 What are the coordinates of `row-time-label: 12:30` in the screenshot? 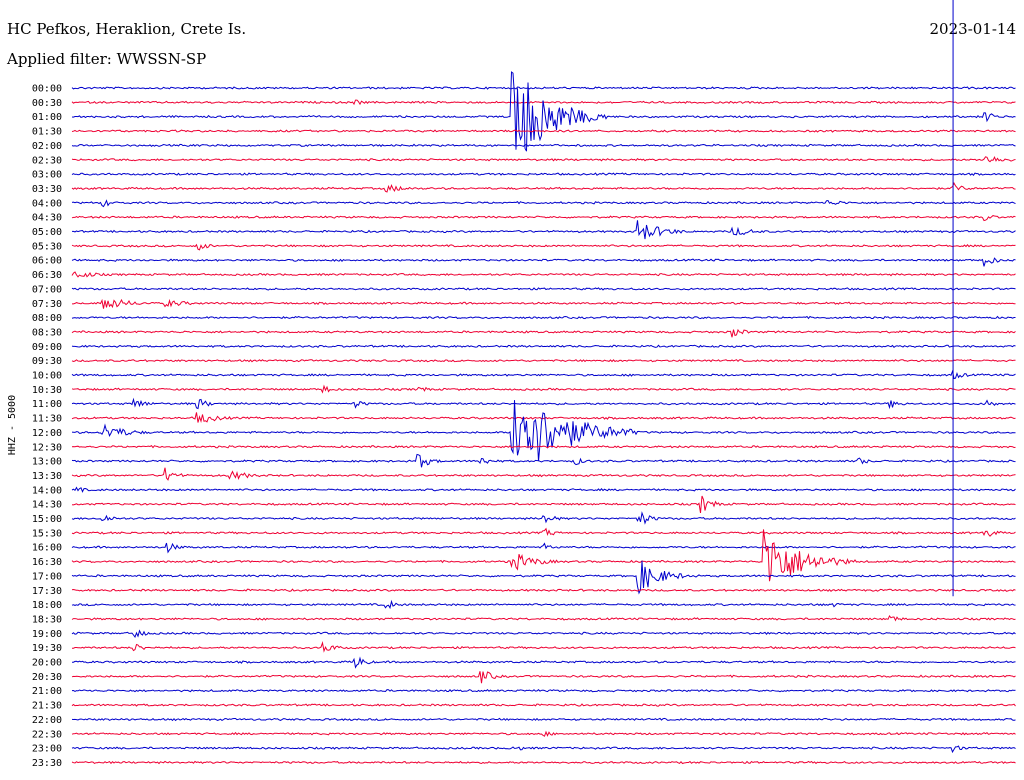 It's located at (47, 447).